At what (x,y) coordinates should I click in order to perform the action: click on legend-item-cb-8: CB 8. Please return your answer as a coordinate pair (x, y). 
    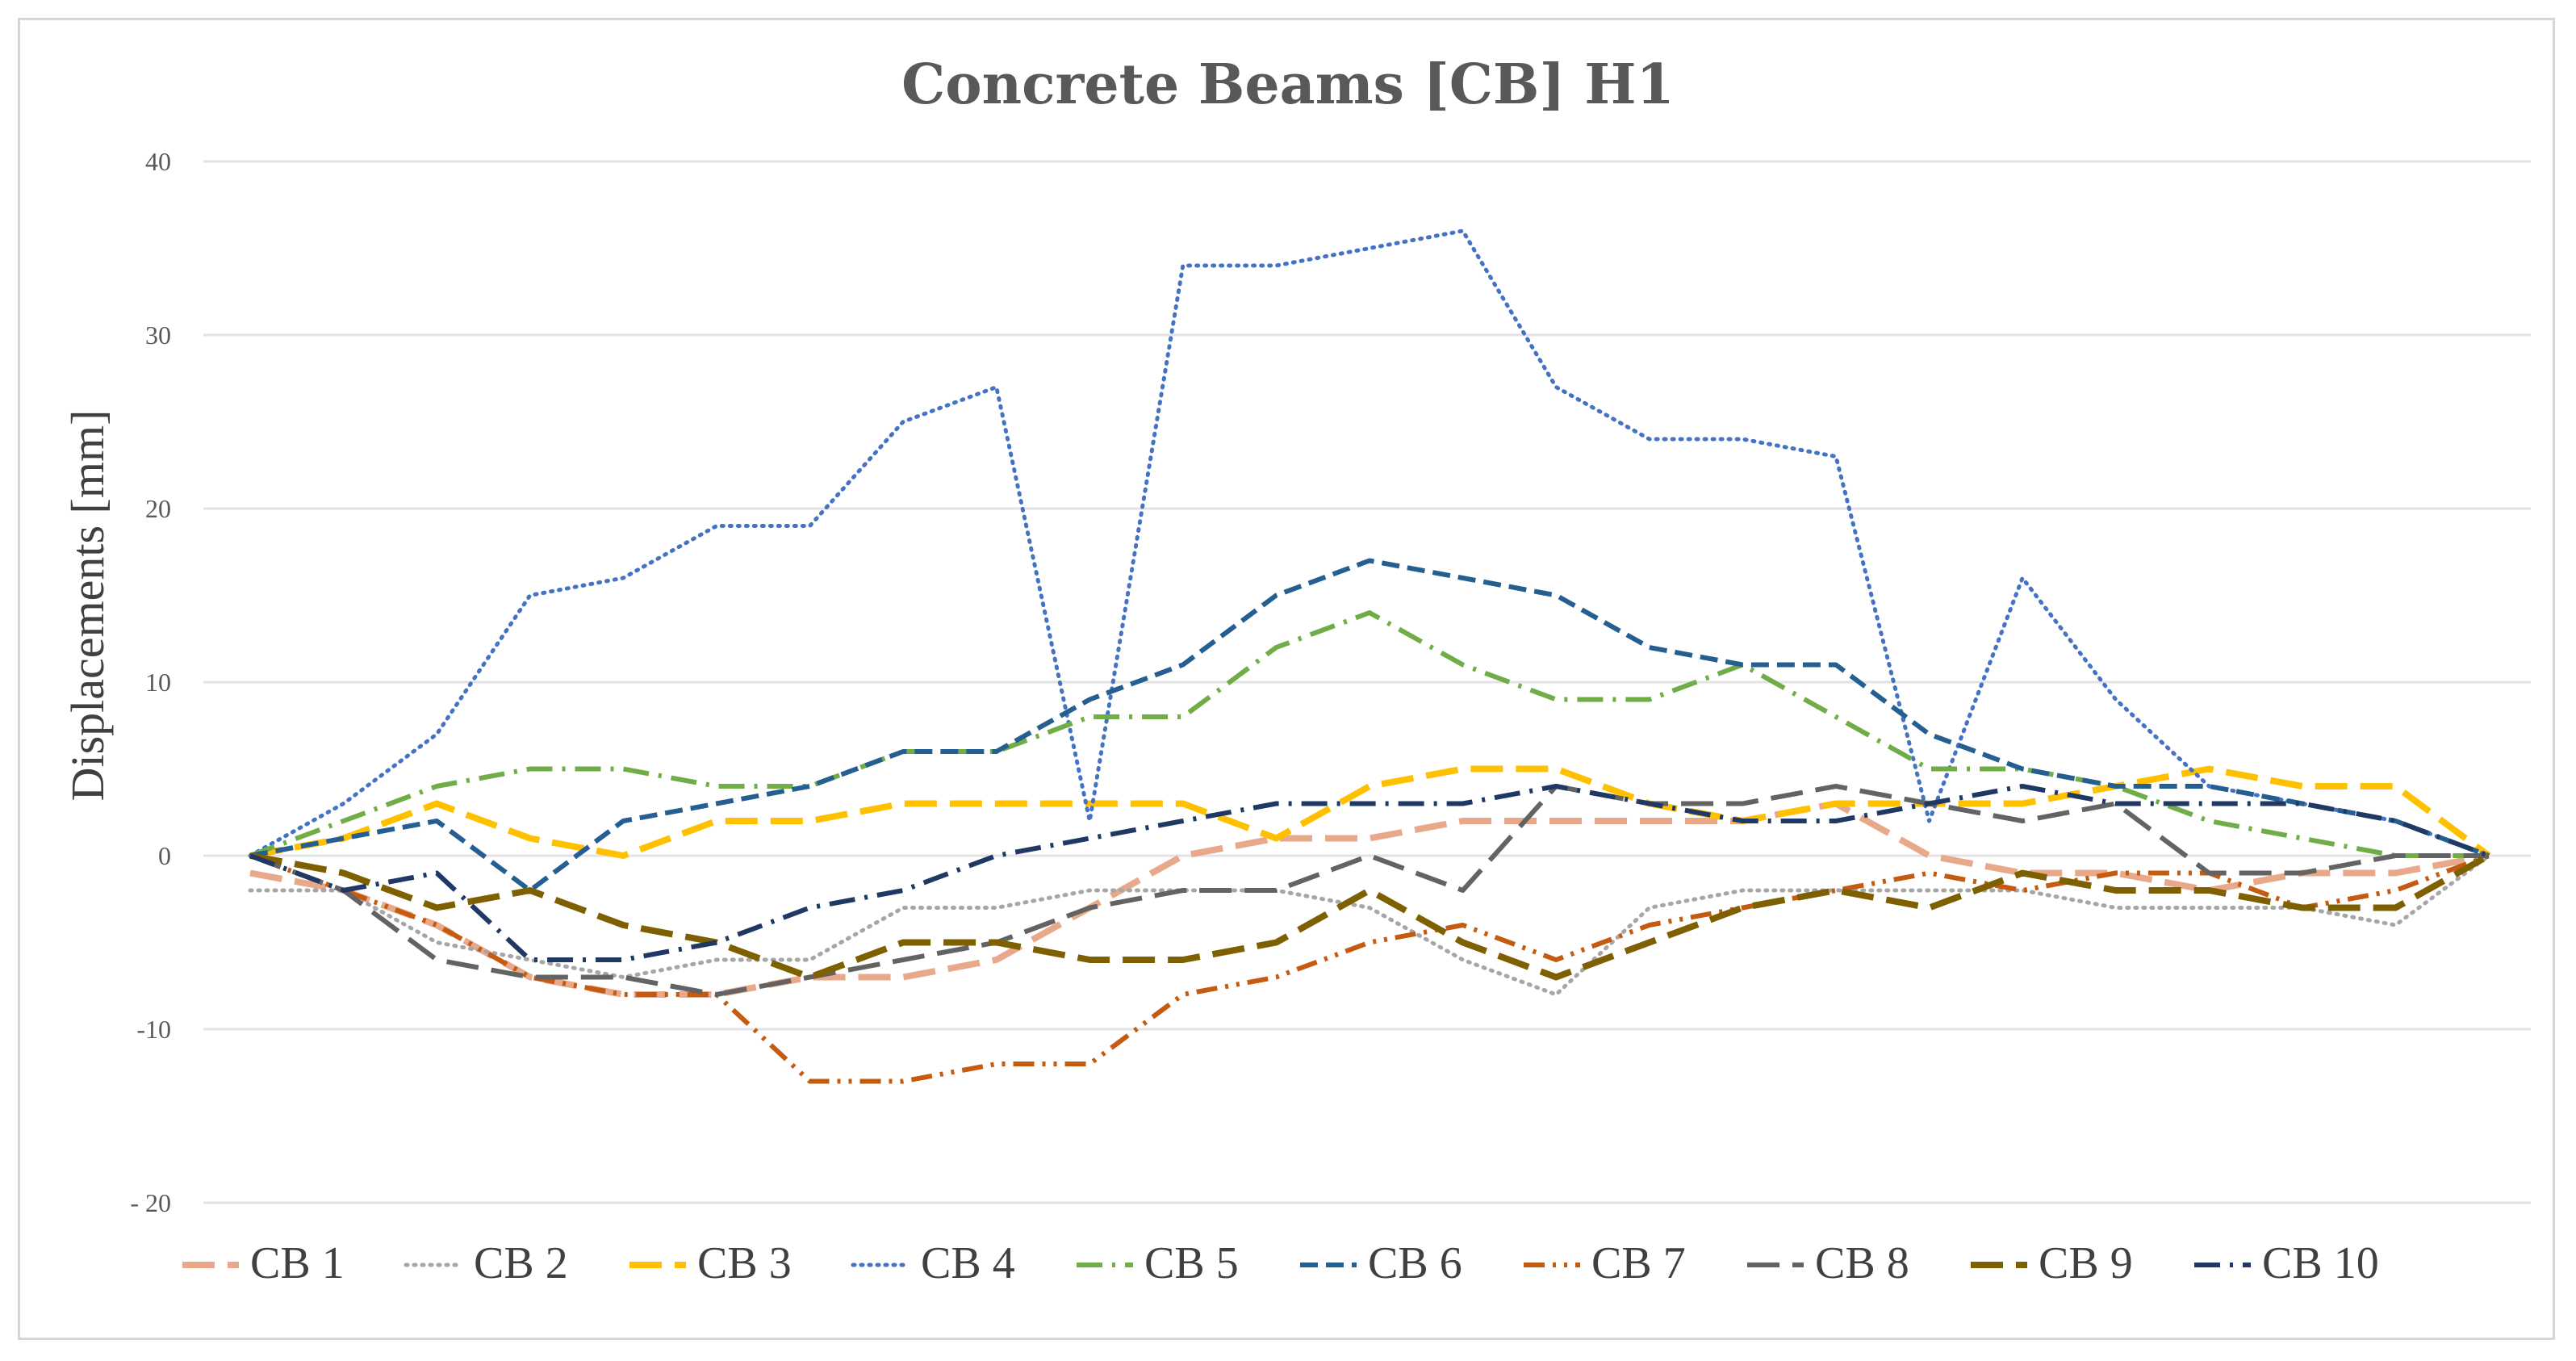
    Looking at the image, I should click on (1828, 1263).